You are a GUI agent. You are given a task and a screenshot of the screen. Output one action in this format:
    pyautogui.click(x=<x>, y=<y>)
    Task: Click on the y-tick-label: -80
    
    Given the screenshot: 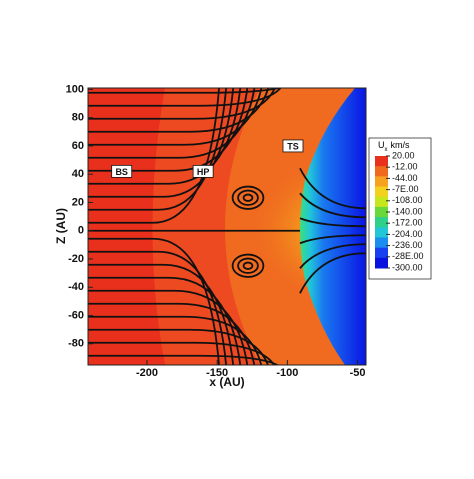 What is the action you would take?
    pyautogui.click(x=76, y=344)
    